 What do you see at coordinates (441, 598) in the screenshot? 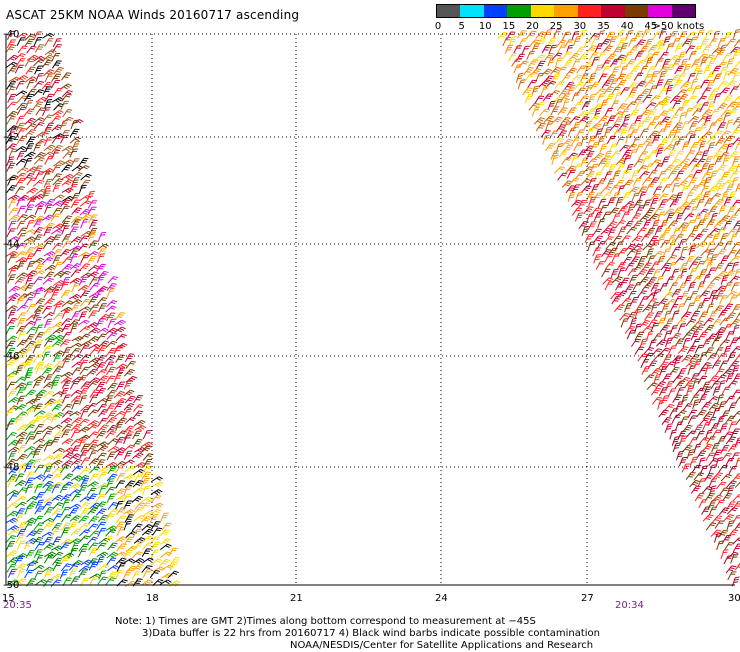
I see `lon-label: 24` at bounding box center [441, 598].